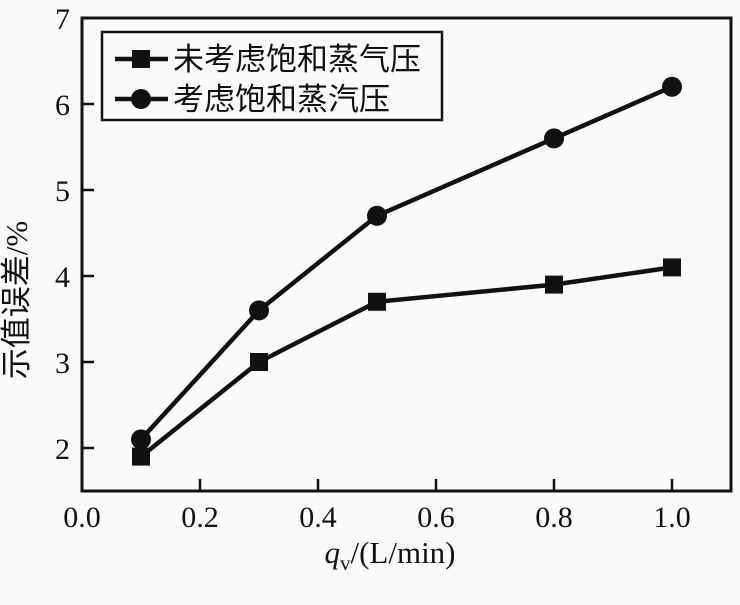 This screenshot has height=605, width=740. What do you see at coordinates (332, 552) in the screenshot?
I see `x-axis-symbol: q` at bounding box center [332, 552].